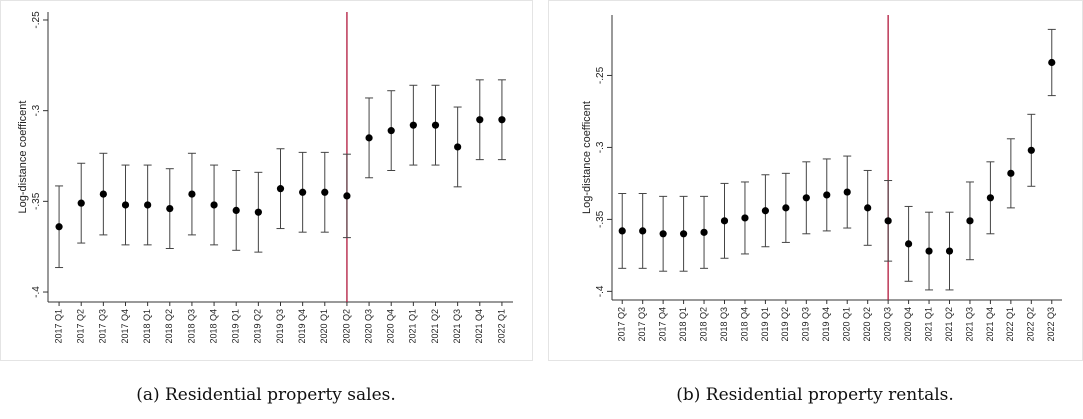 The height and width of the screenshot is (419, 1083). Describe the element at coordinates (1031, 324) in the screenshot. I see `x-tick-label: 2022 Q2` at that location.